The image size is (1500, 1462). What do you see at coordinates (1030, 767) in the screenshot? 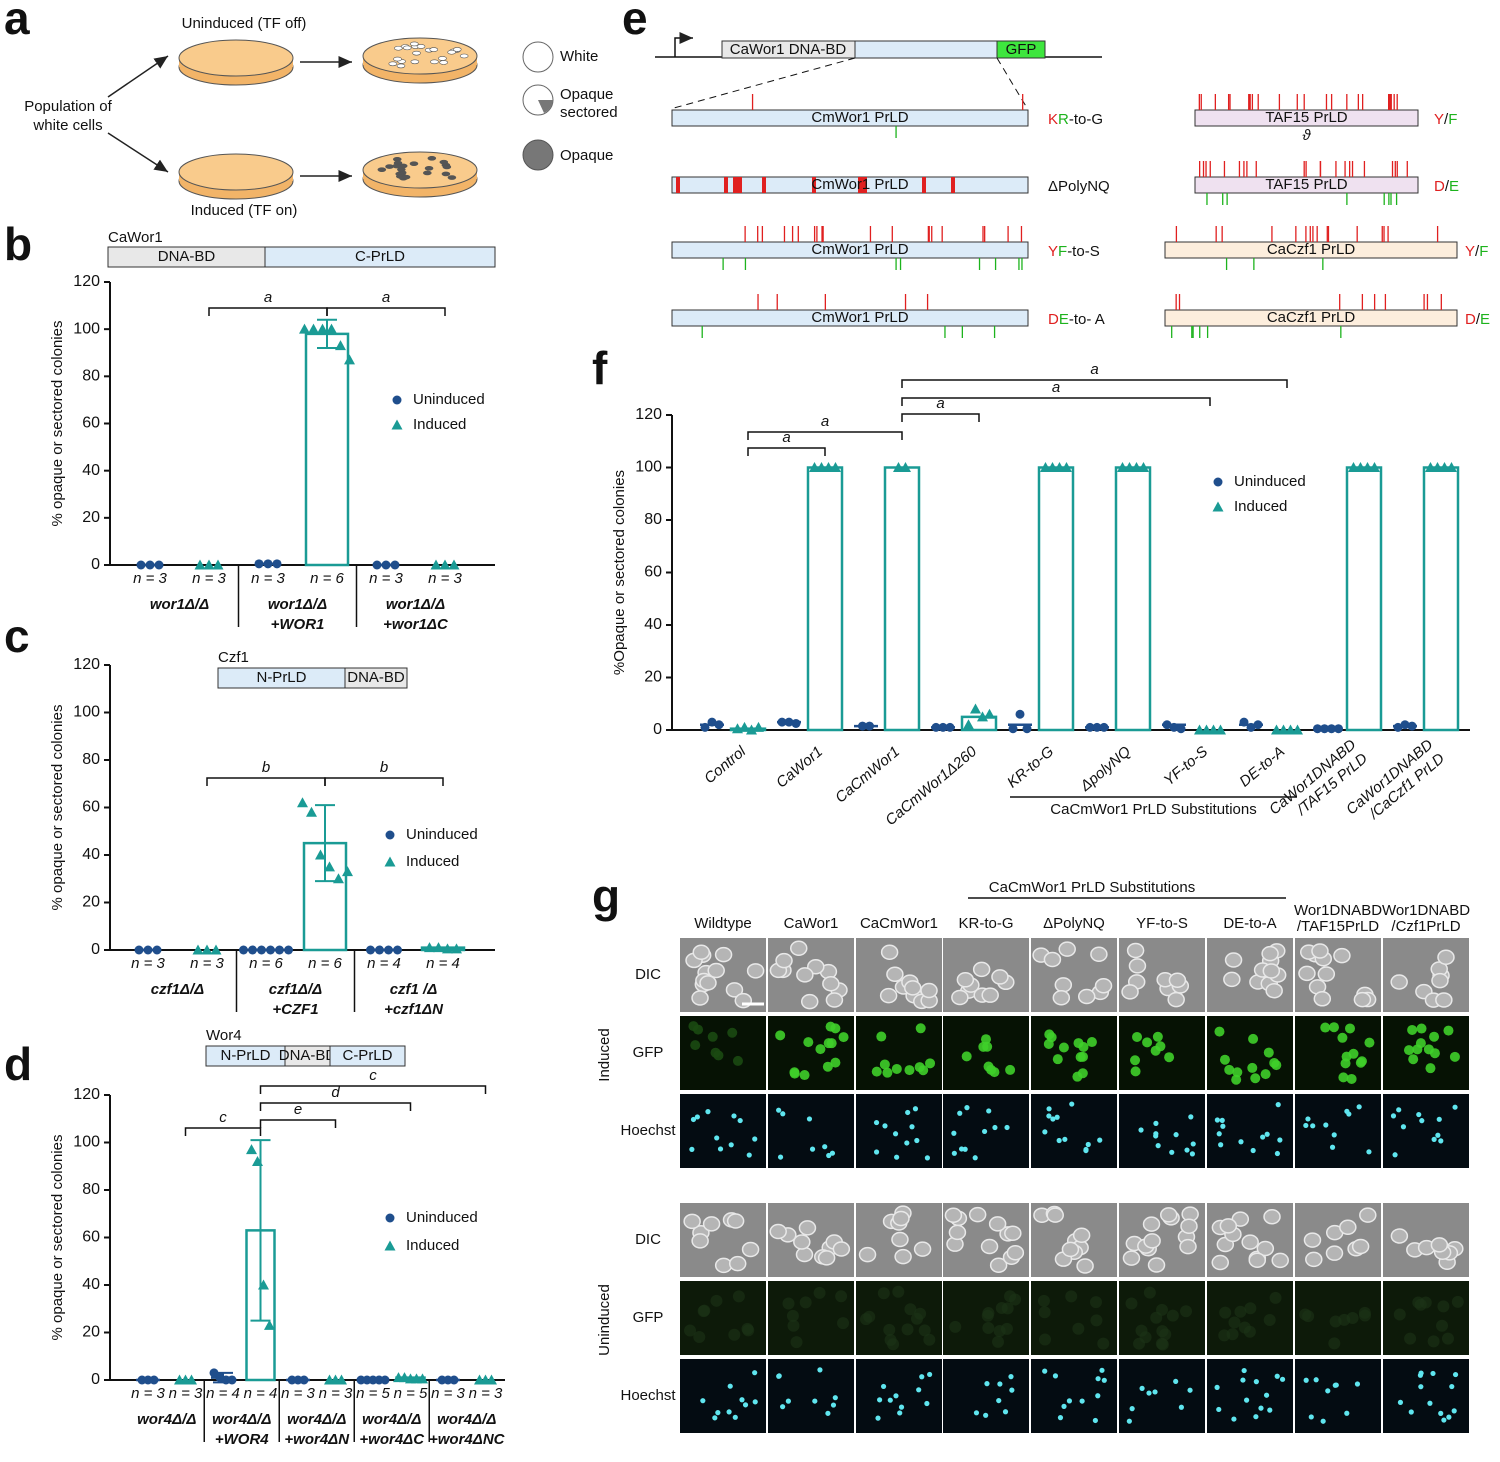
I see `category-label: KR-to-G` at bounding box center [1030, 767].